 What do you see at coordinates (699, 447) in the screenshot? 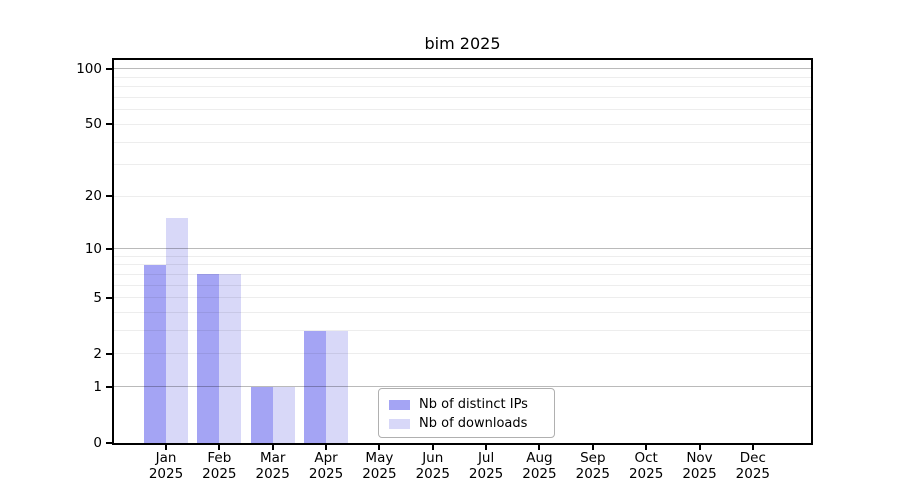
I see `x-tick-nov` at bounding box center [699, 447].